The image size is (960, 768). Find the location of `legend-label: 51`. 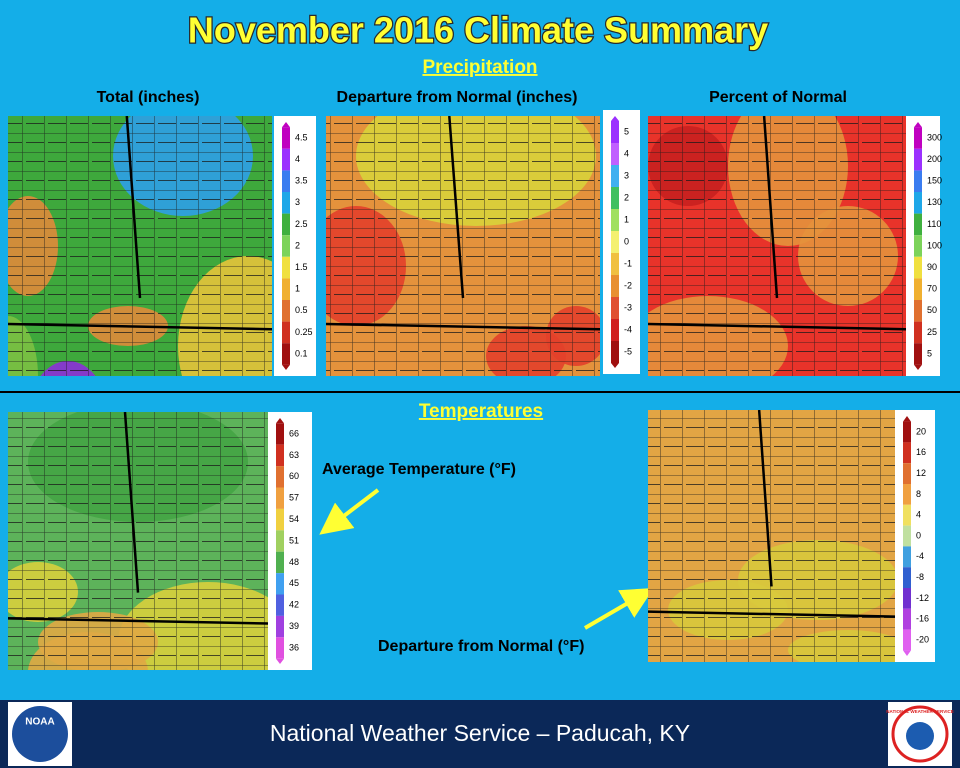

legend-label: 51 is located at coordinates (294, 540).